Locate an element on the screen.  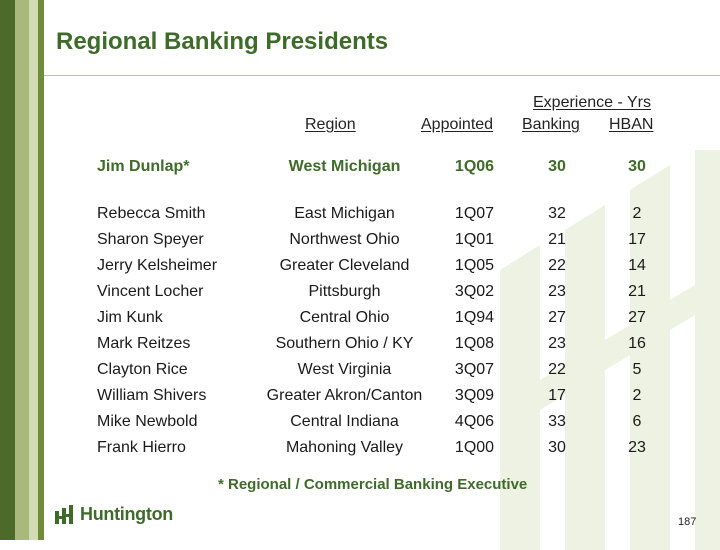
cell-banking: 21 is located at coordinates (557, 239).